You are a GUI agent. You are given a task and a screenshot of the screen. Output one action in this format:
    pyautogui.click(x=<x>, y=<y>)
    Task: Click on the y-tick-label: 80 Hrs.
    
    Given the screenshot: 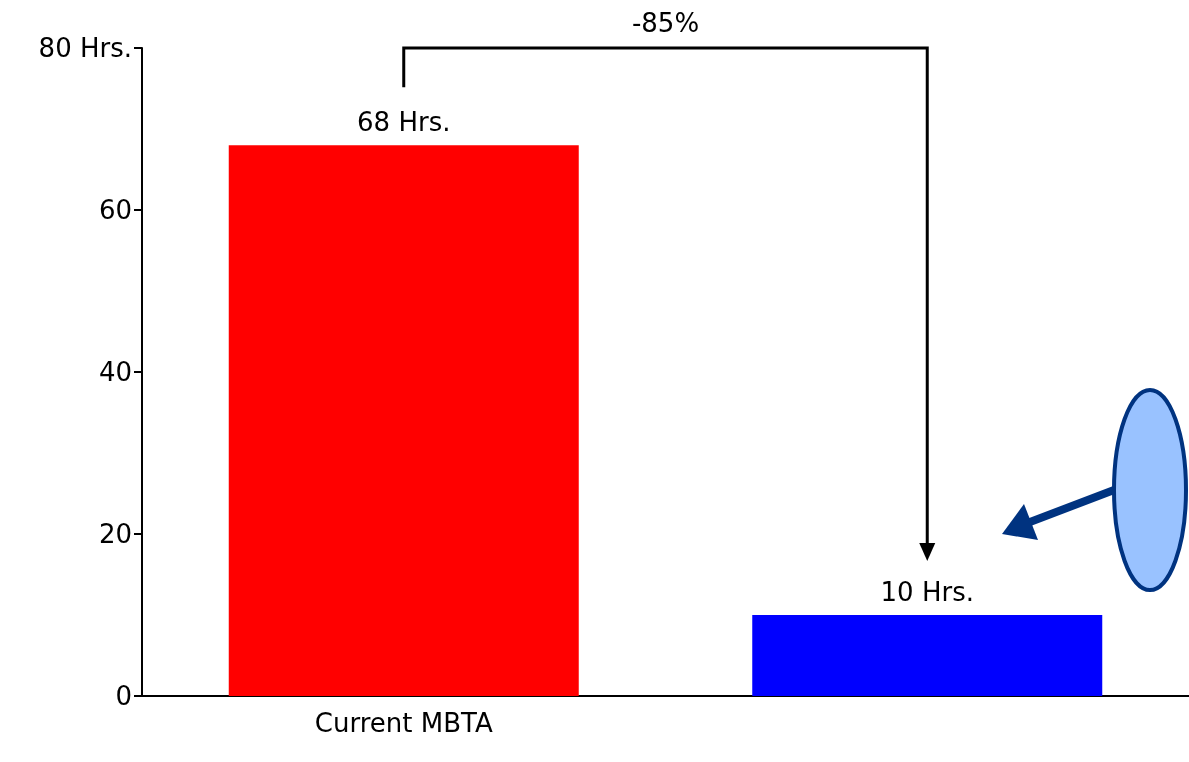 What is the action you would take?
    pyautogui.click(x=85, y=48)
    